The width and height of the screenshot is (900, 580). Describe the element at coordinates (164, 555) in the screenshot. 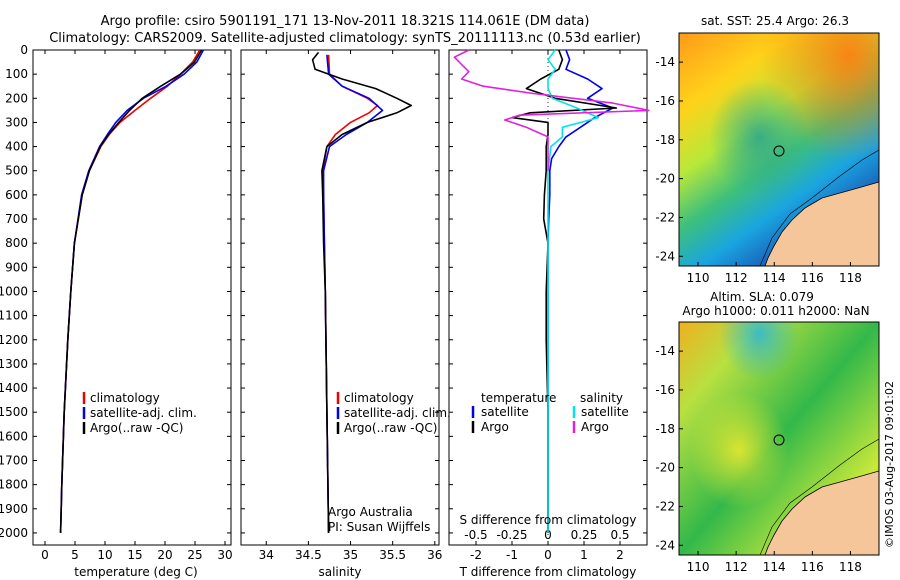

I see `temperature-x-tick-label: 20` at that location.